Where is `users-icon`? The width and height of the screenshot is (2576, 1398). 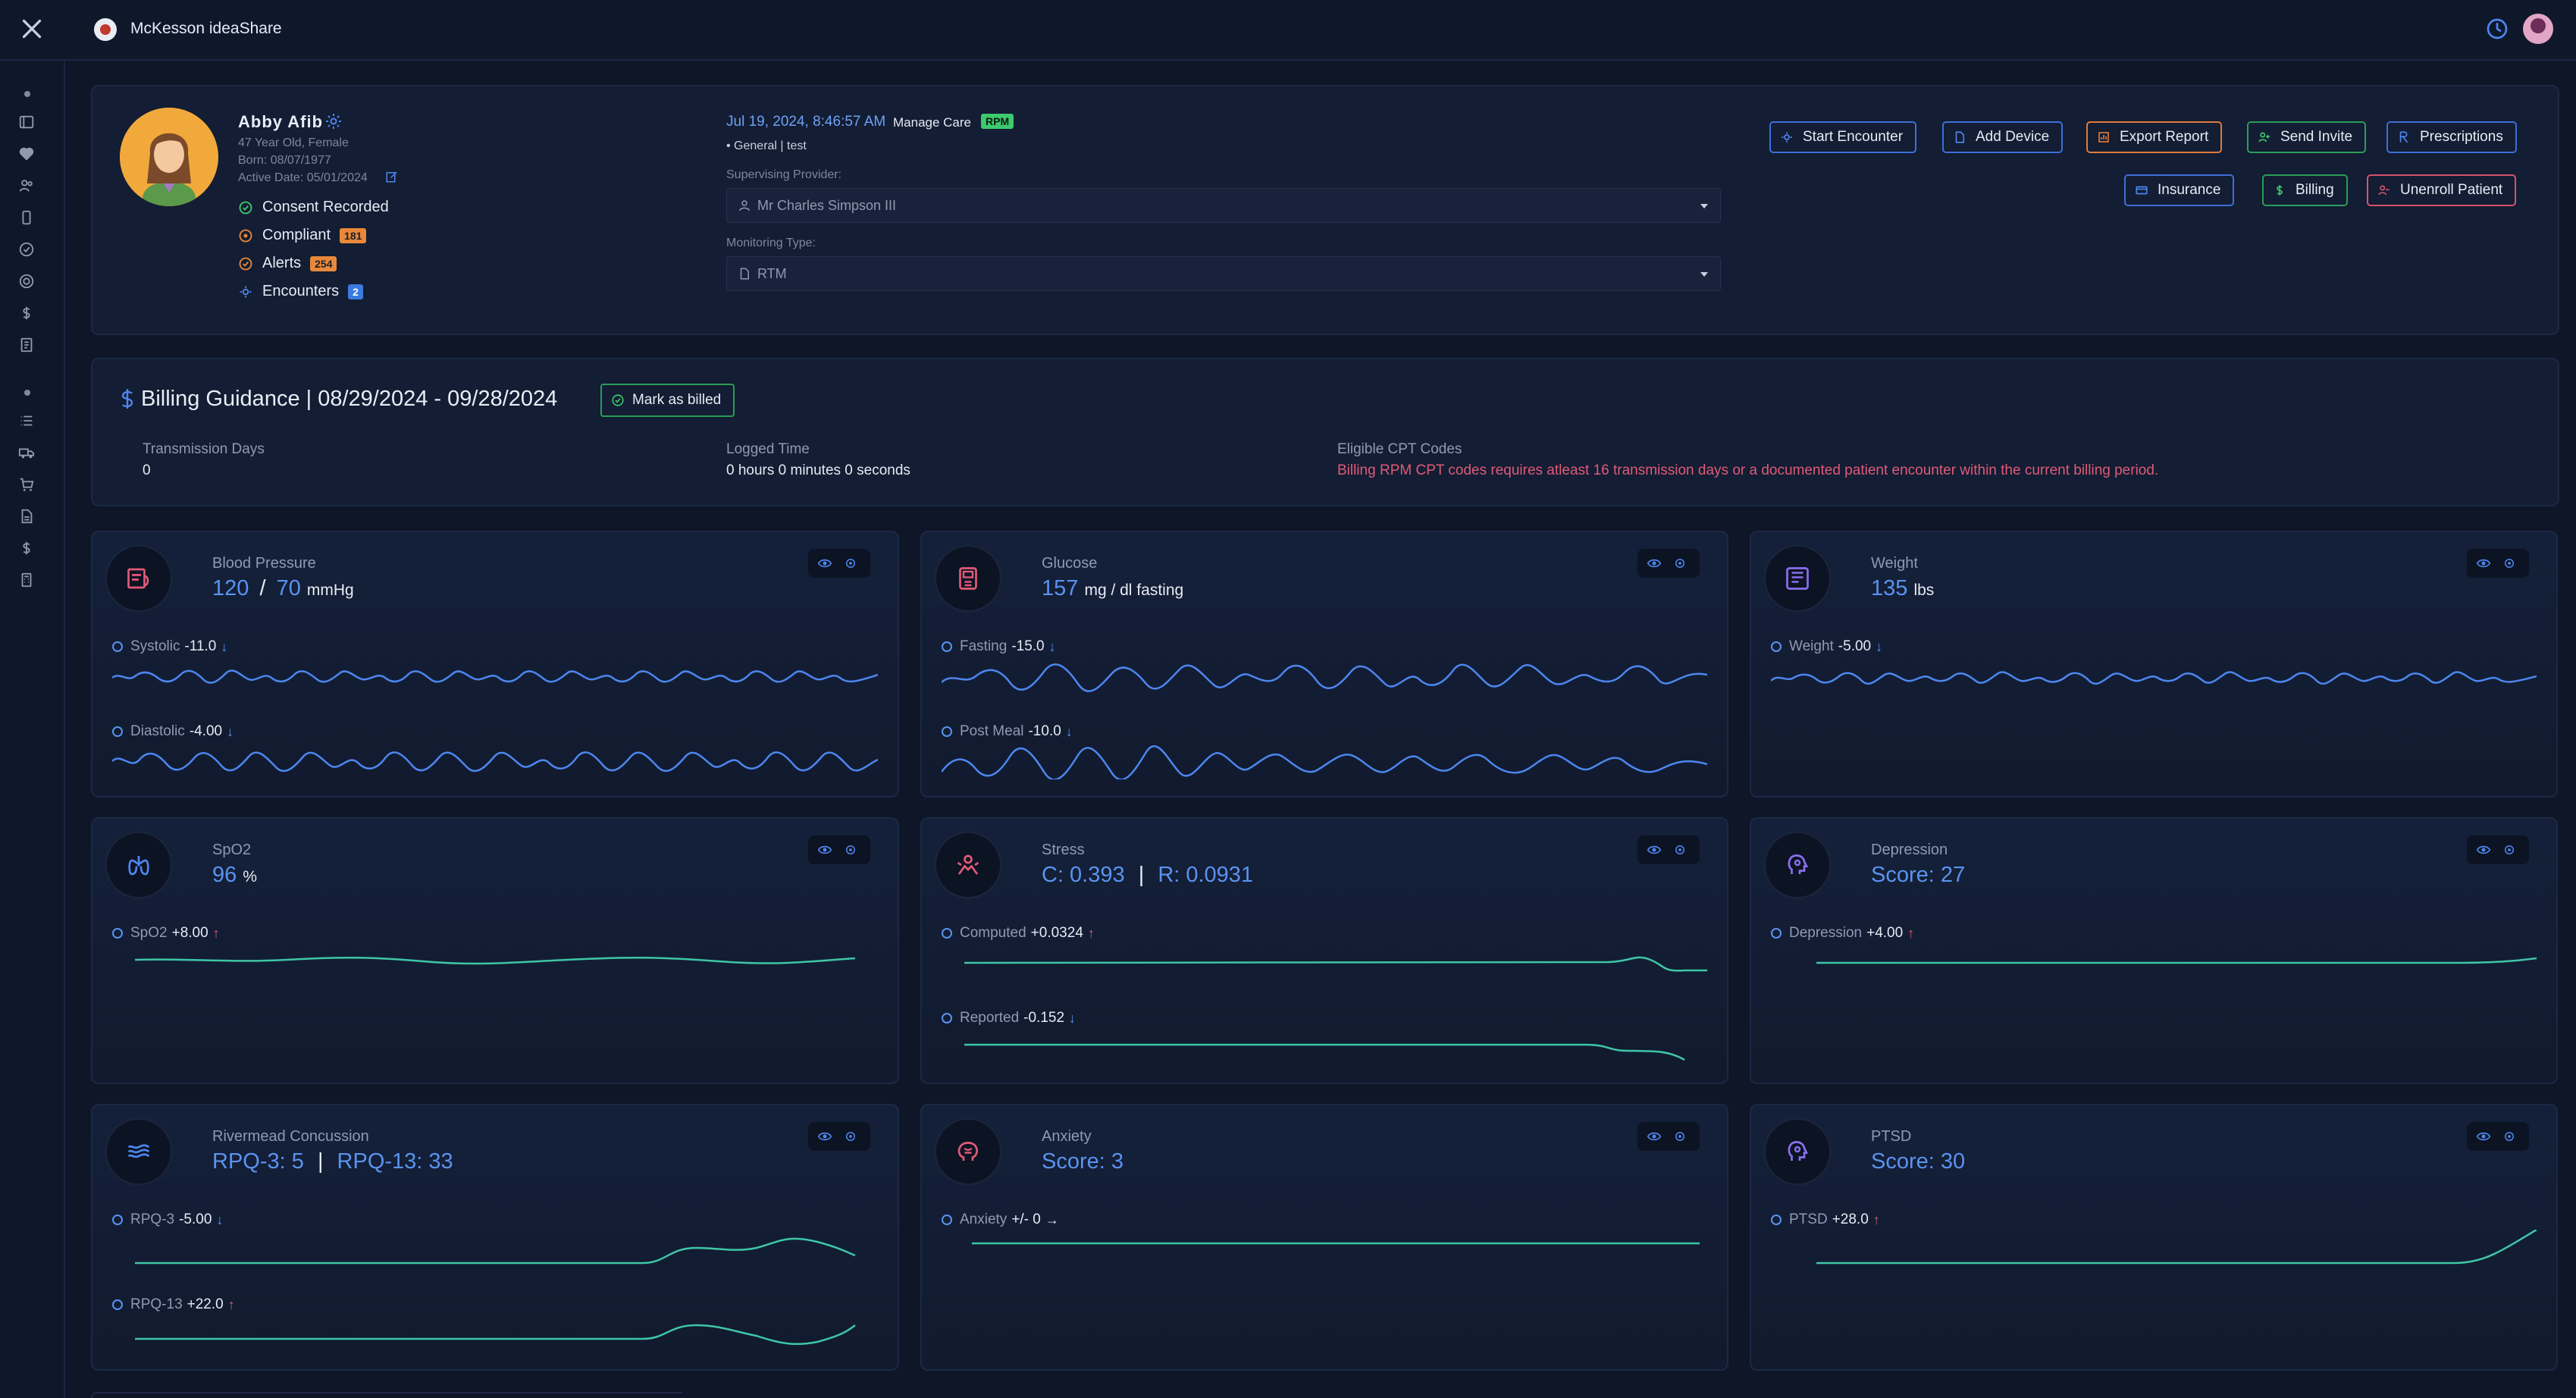 users-icon is located at coordinates (26, 185).